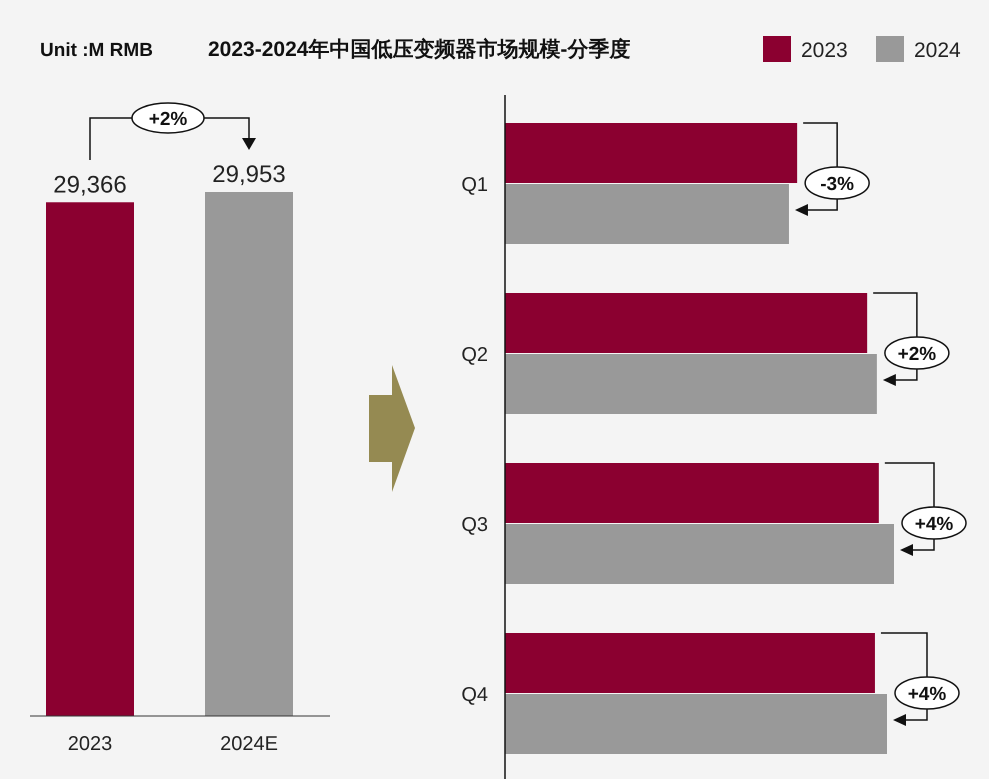 The image size is (989, 779). What do you see at coordinates (474, 355) in the screenshot?
I see `y-tick-label: Q2` at bounding box center [474, 355].